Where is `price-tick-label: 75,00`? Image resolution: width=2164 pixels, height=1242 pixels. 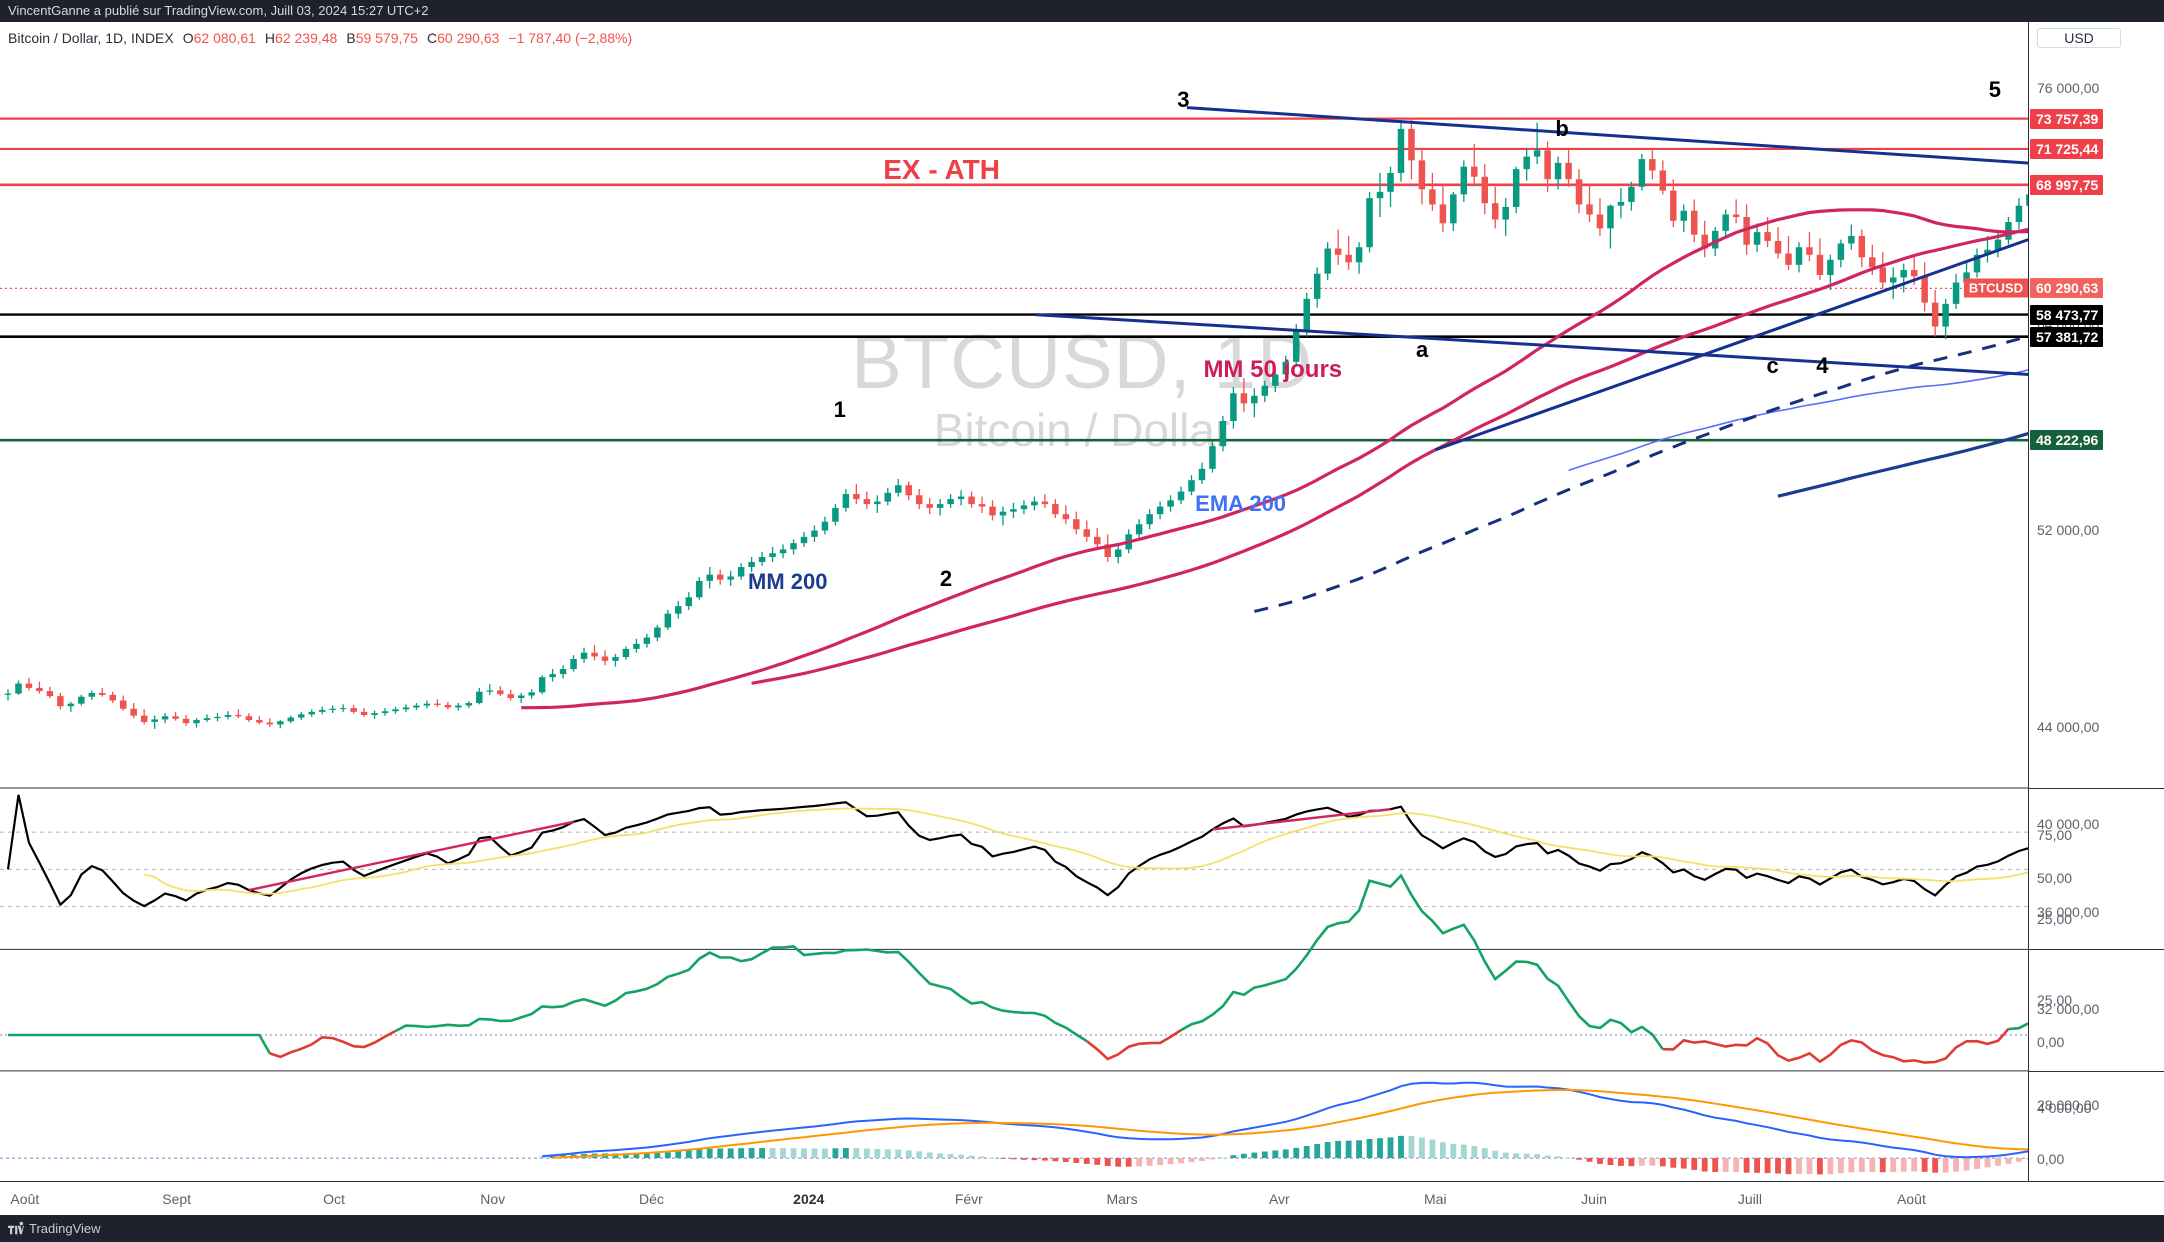 price-tick-label: 75,00 is located at coordinates (2055, 834).